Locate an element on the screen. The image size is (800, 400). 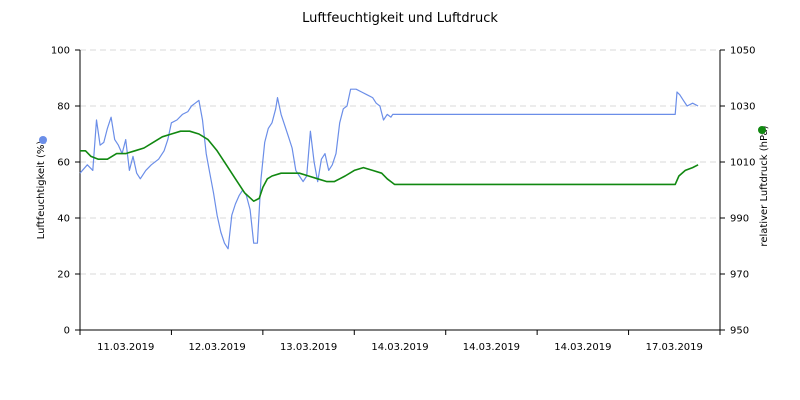
pressure-series-line is located at coordinates (389, 166).